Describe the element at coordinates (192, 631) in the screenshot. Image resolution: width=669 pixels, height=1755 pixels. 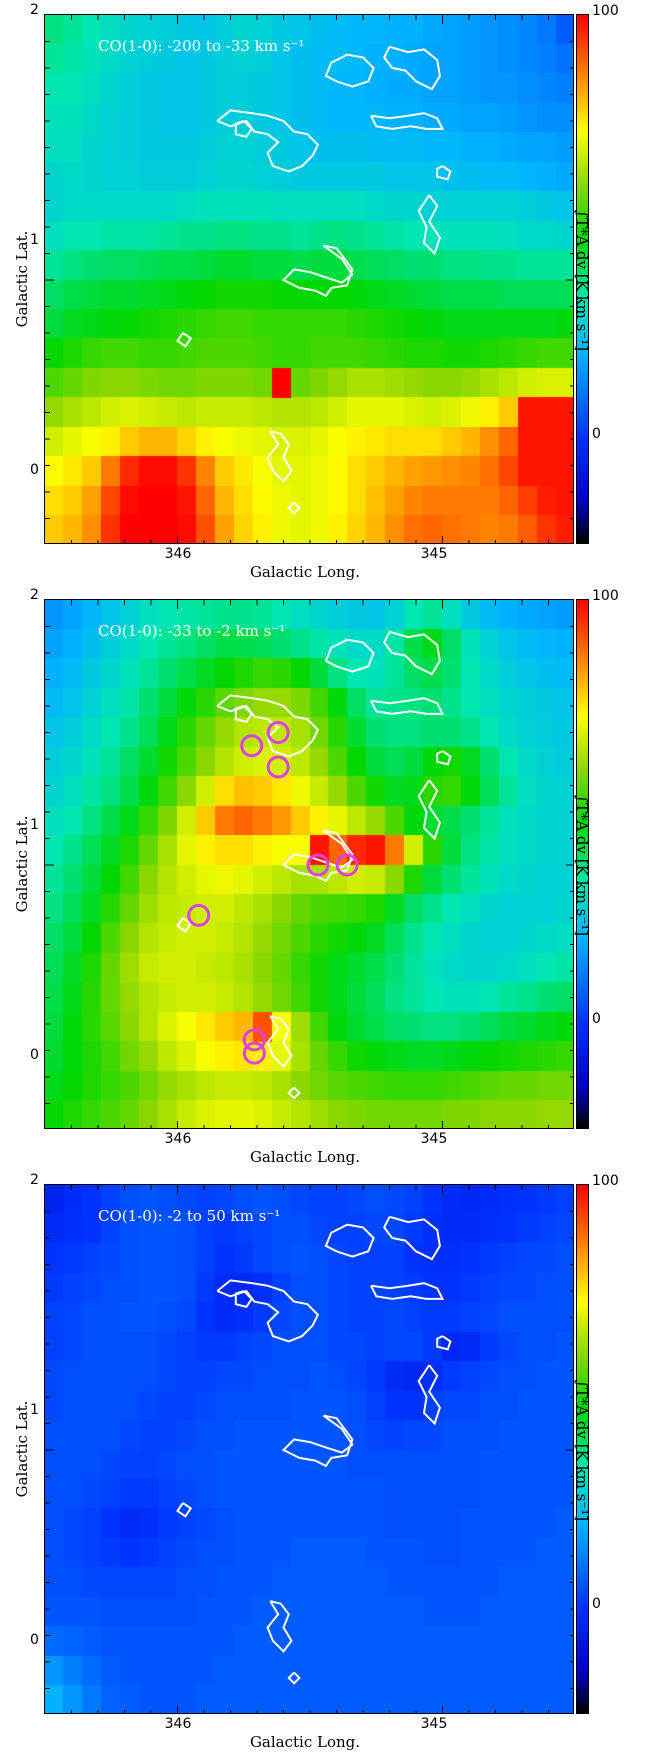
I see `panel-title: CO(1-0): -33 to -2 km s⁻¹` at that location.